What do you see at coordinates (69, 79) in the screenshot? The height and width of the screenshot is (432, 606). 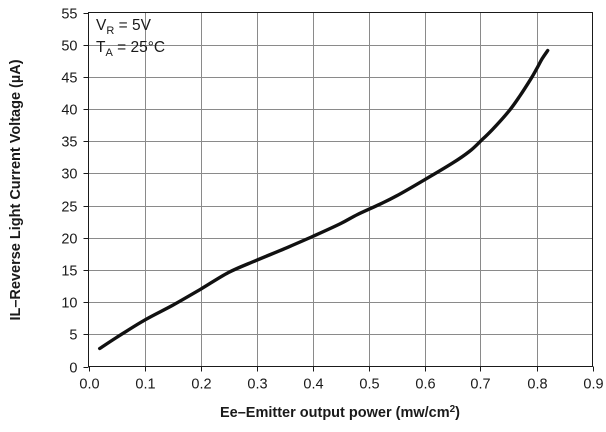 I see `y-tick-label: 45` at bounding box center [69, 79].